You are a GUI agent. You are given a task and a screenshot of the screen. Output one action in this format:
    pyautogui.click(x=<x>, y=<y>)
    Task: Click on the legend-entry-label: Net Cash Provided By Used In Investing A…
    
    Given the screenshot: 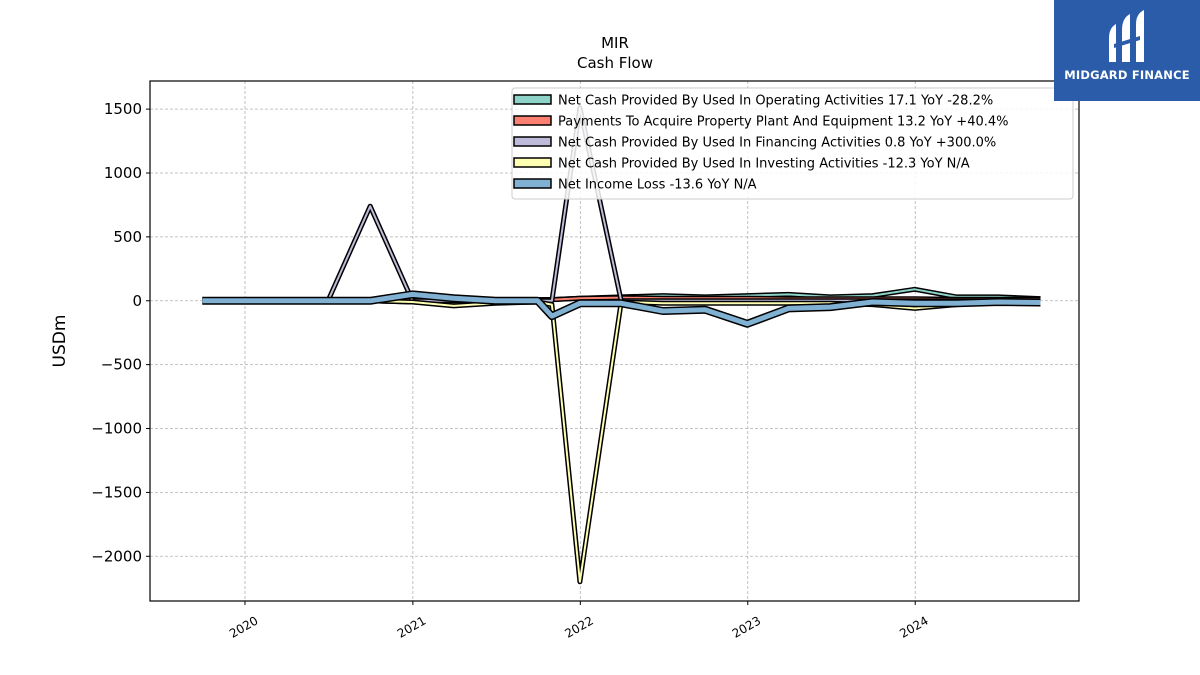 What is the action you would take?
    pyautogui.click(x=764, y=164)
    